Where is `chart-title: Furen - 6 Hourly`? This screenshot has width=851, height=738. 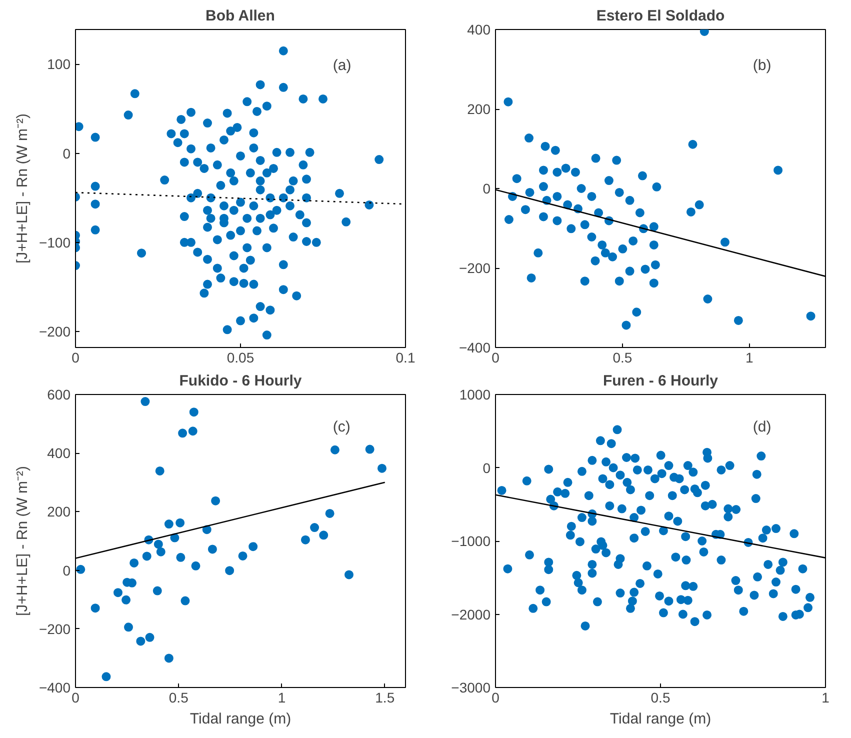 chart-title: Furen - 6 Hourly is located at coordinates (660, 381).